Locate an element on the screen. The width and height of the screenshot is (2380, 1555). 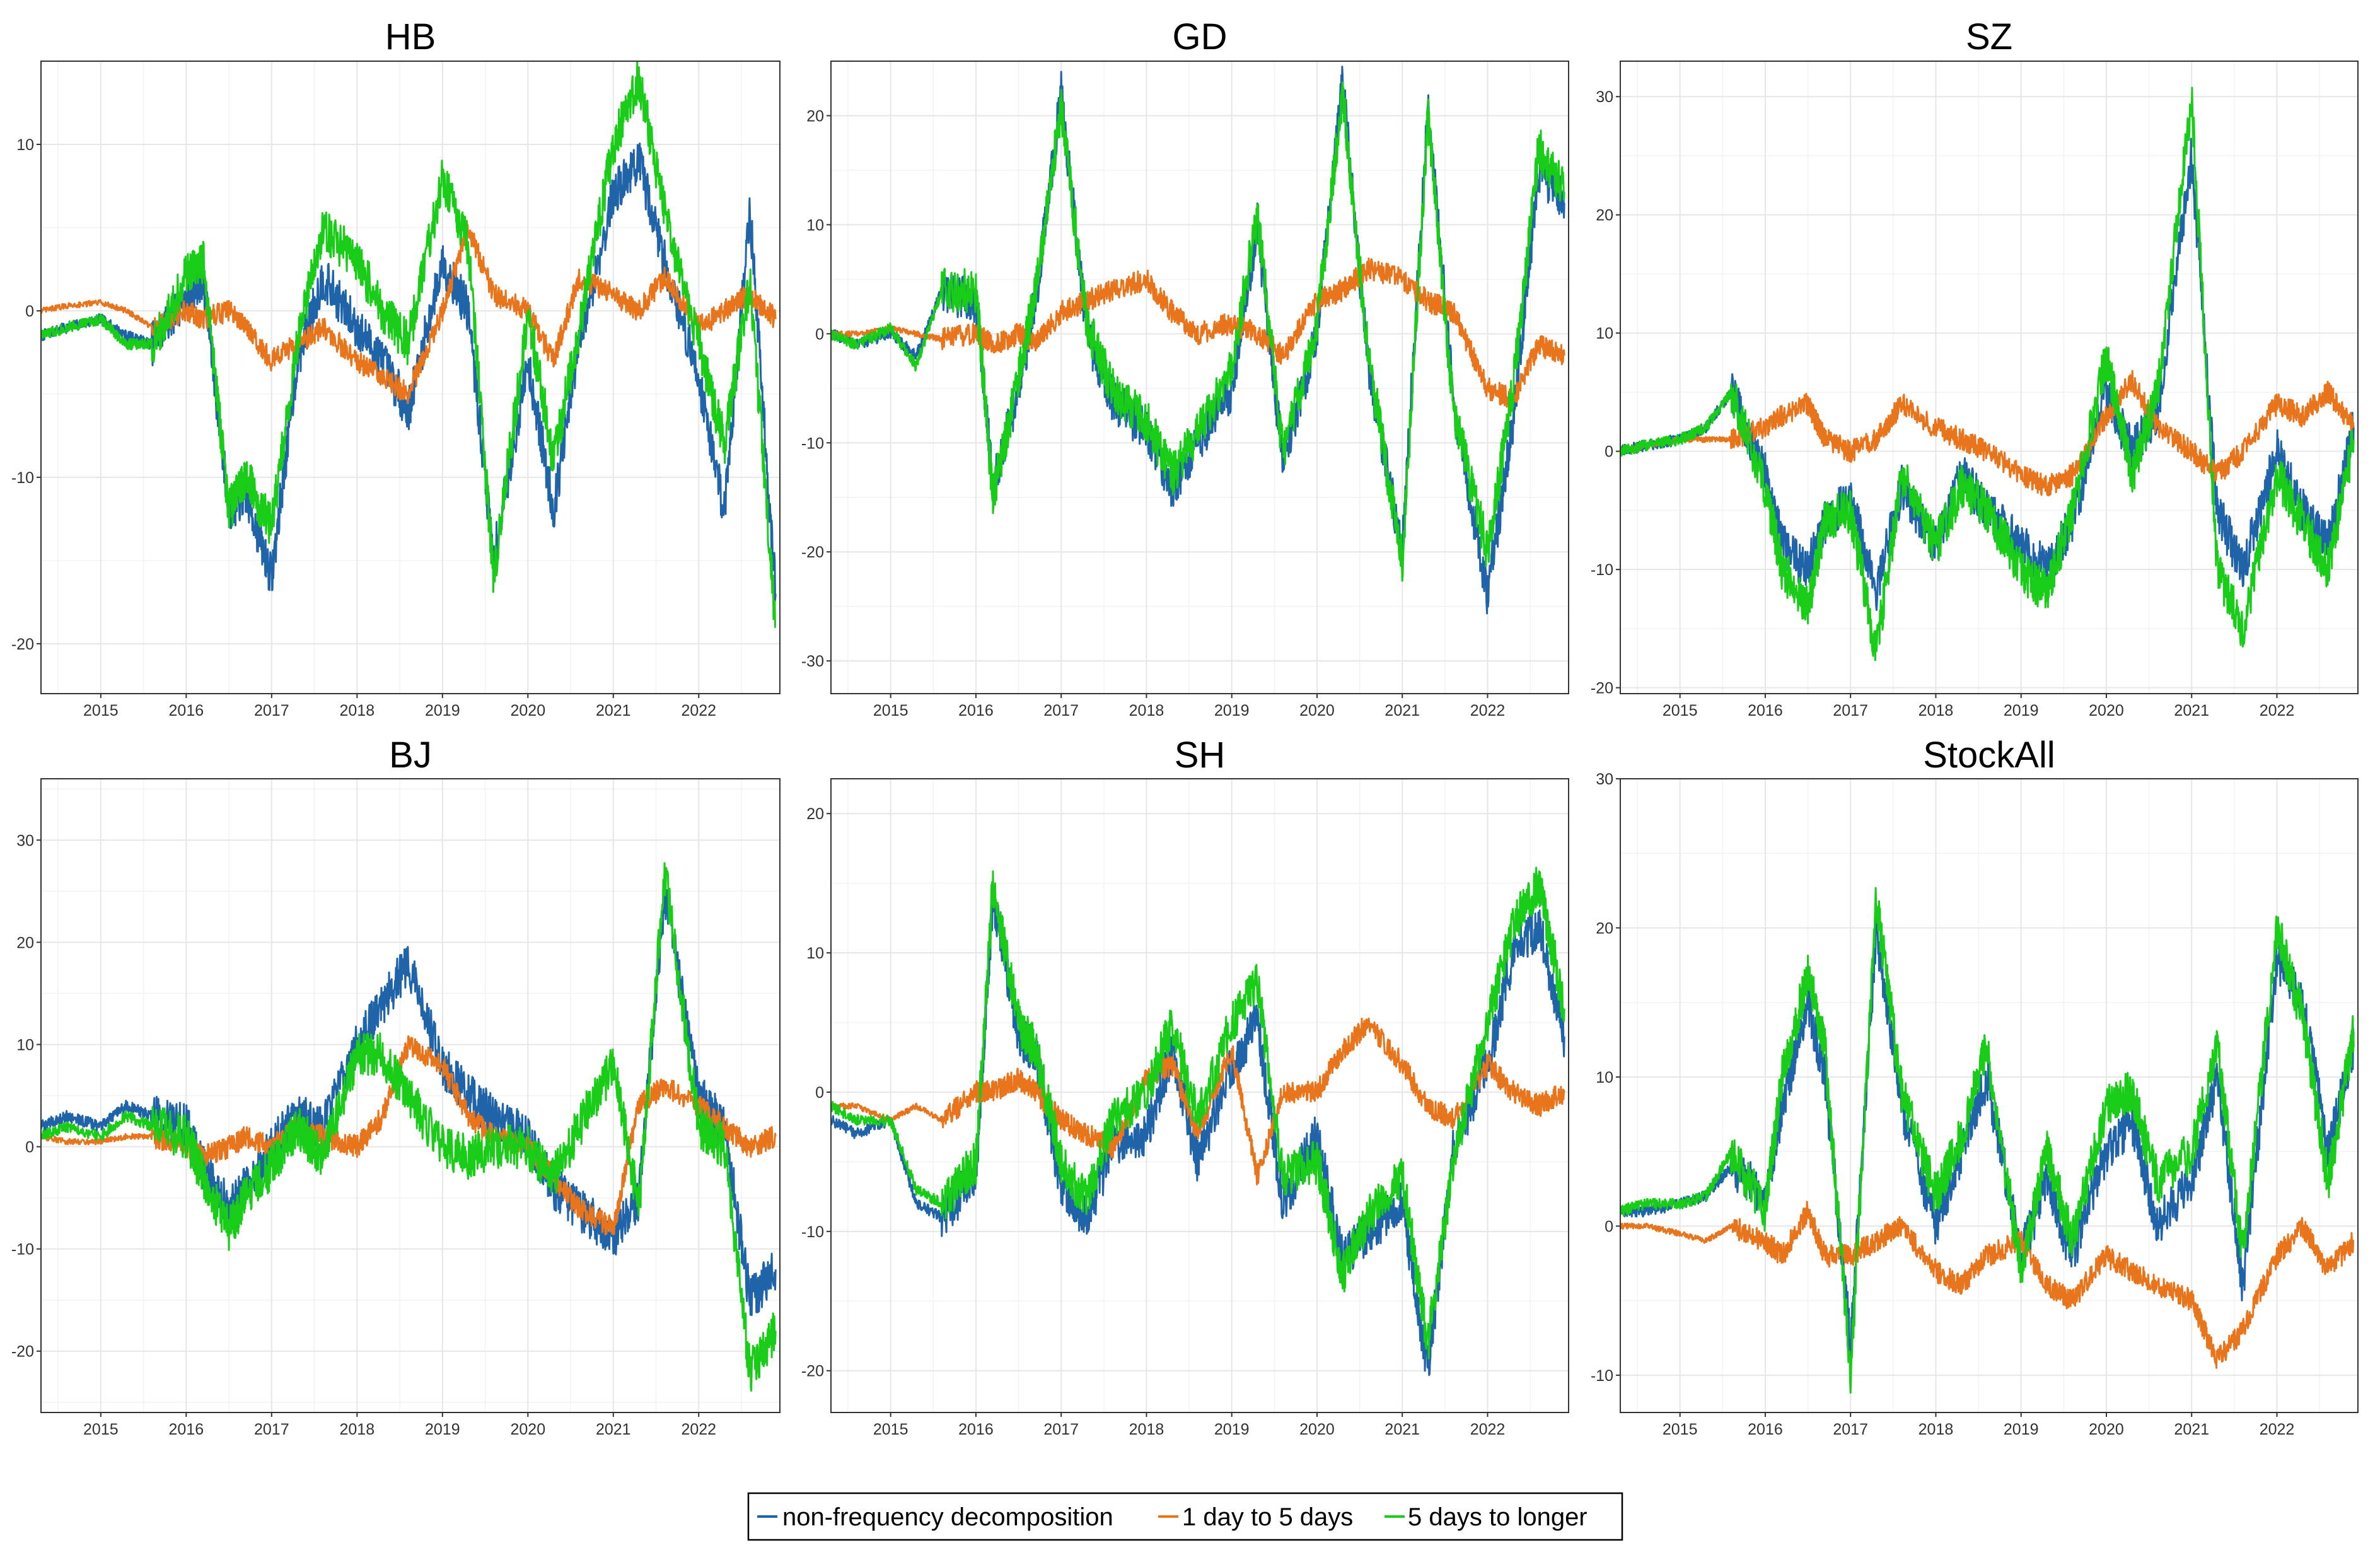
legend-box is located at coordinates (1185, 1517).